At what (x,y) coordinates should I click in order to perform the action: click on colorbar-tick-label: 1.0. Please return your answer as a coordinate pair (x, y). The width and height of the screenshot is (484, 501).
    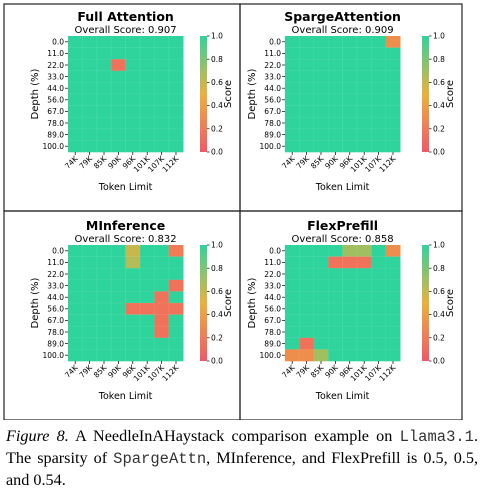
    Looking at the image, I should click on (217, 36).